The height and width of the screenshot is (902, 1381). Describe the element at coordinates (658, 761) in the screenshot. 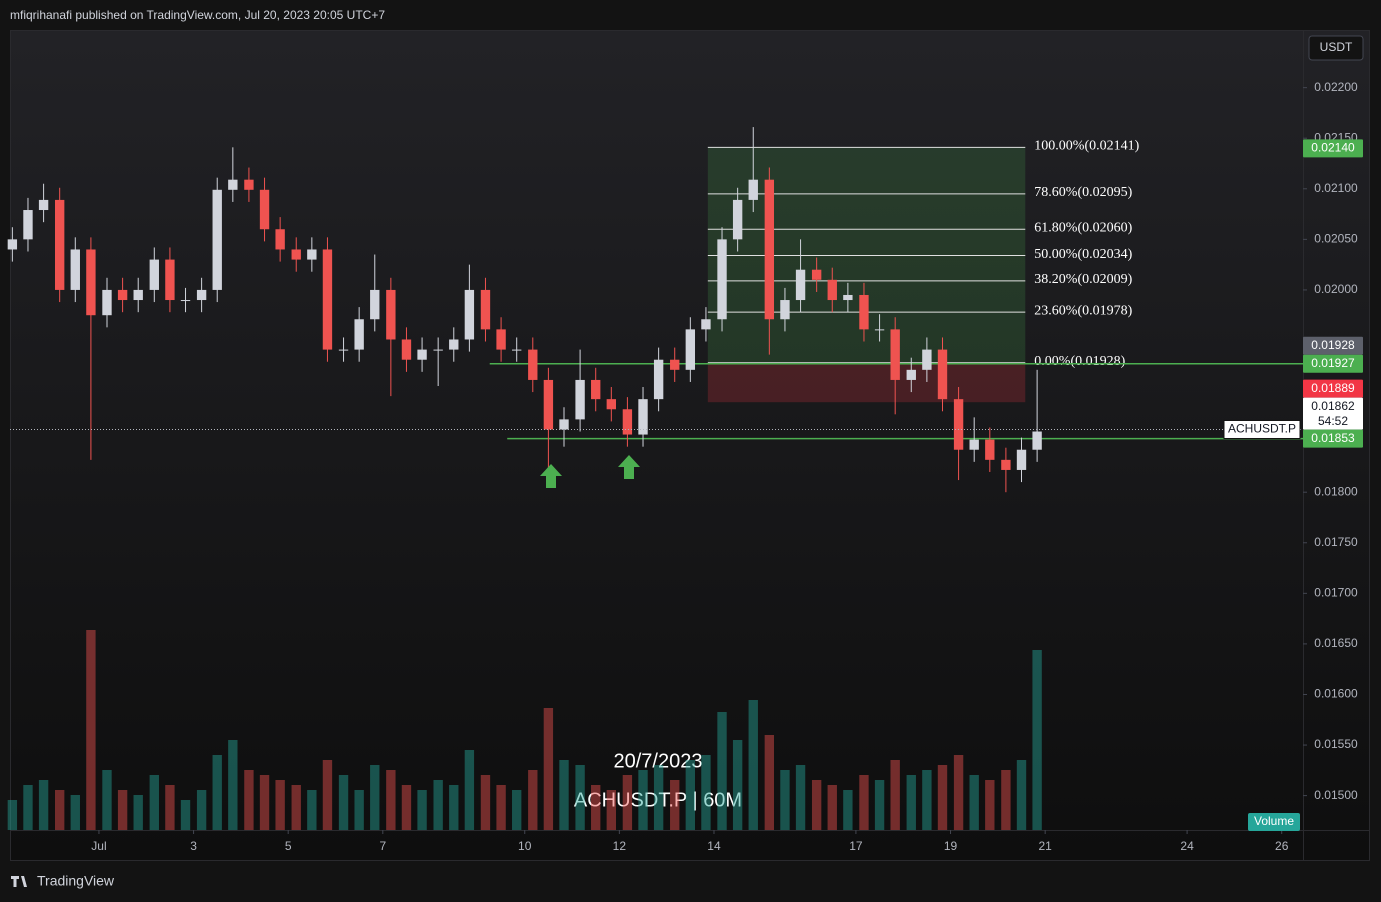

I see `watermark-date: 20/7/2023` at that location.